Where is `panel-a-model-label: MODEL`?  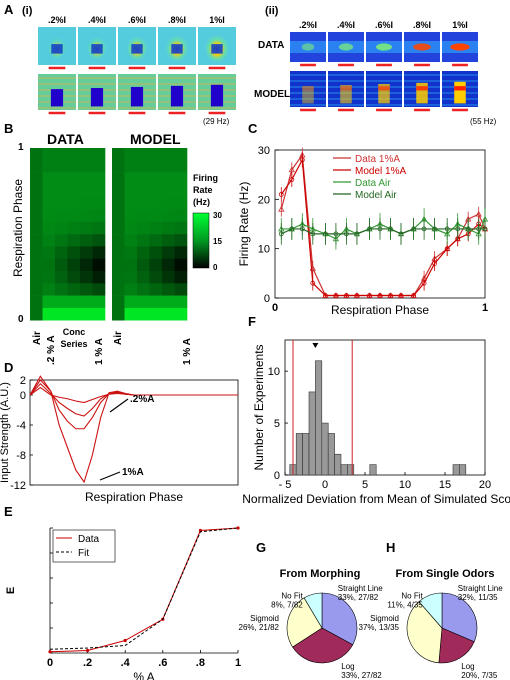 panel-a-model-label: MODEL is located at coordinates (272, 94).